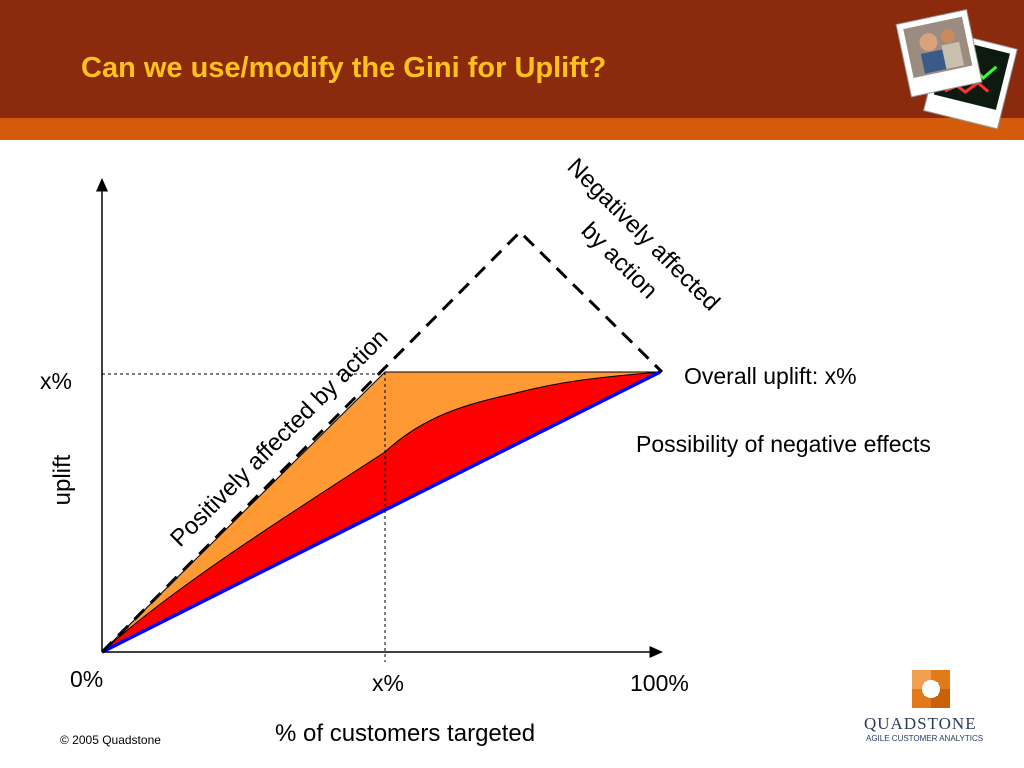  What do you see at coordinates (405, 733) in the screenshot?
I see `x-axis-label: % of customers targeted` at bounding box center [405, 733].